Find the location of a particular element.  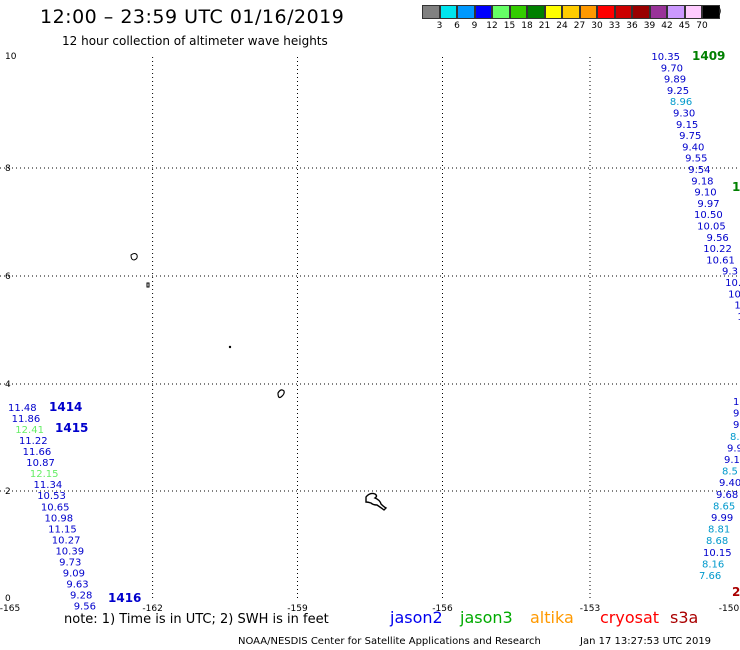

track-label: 1414 is located at coordinates (65, 407).